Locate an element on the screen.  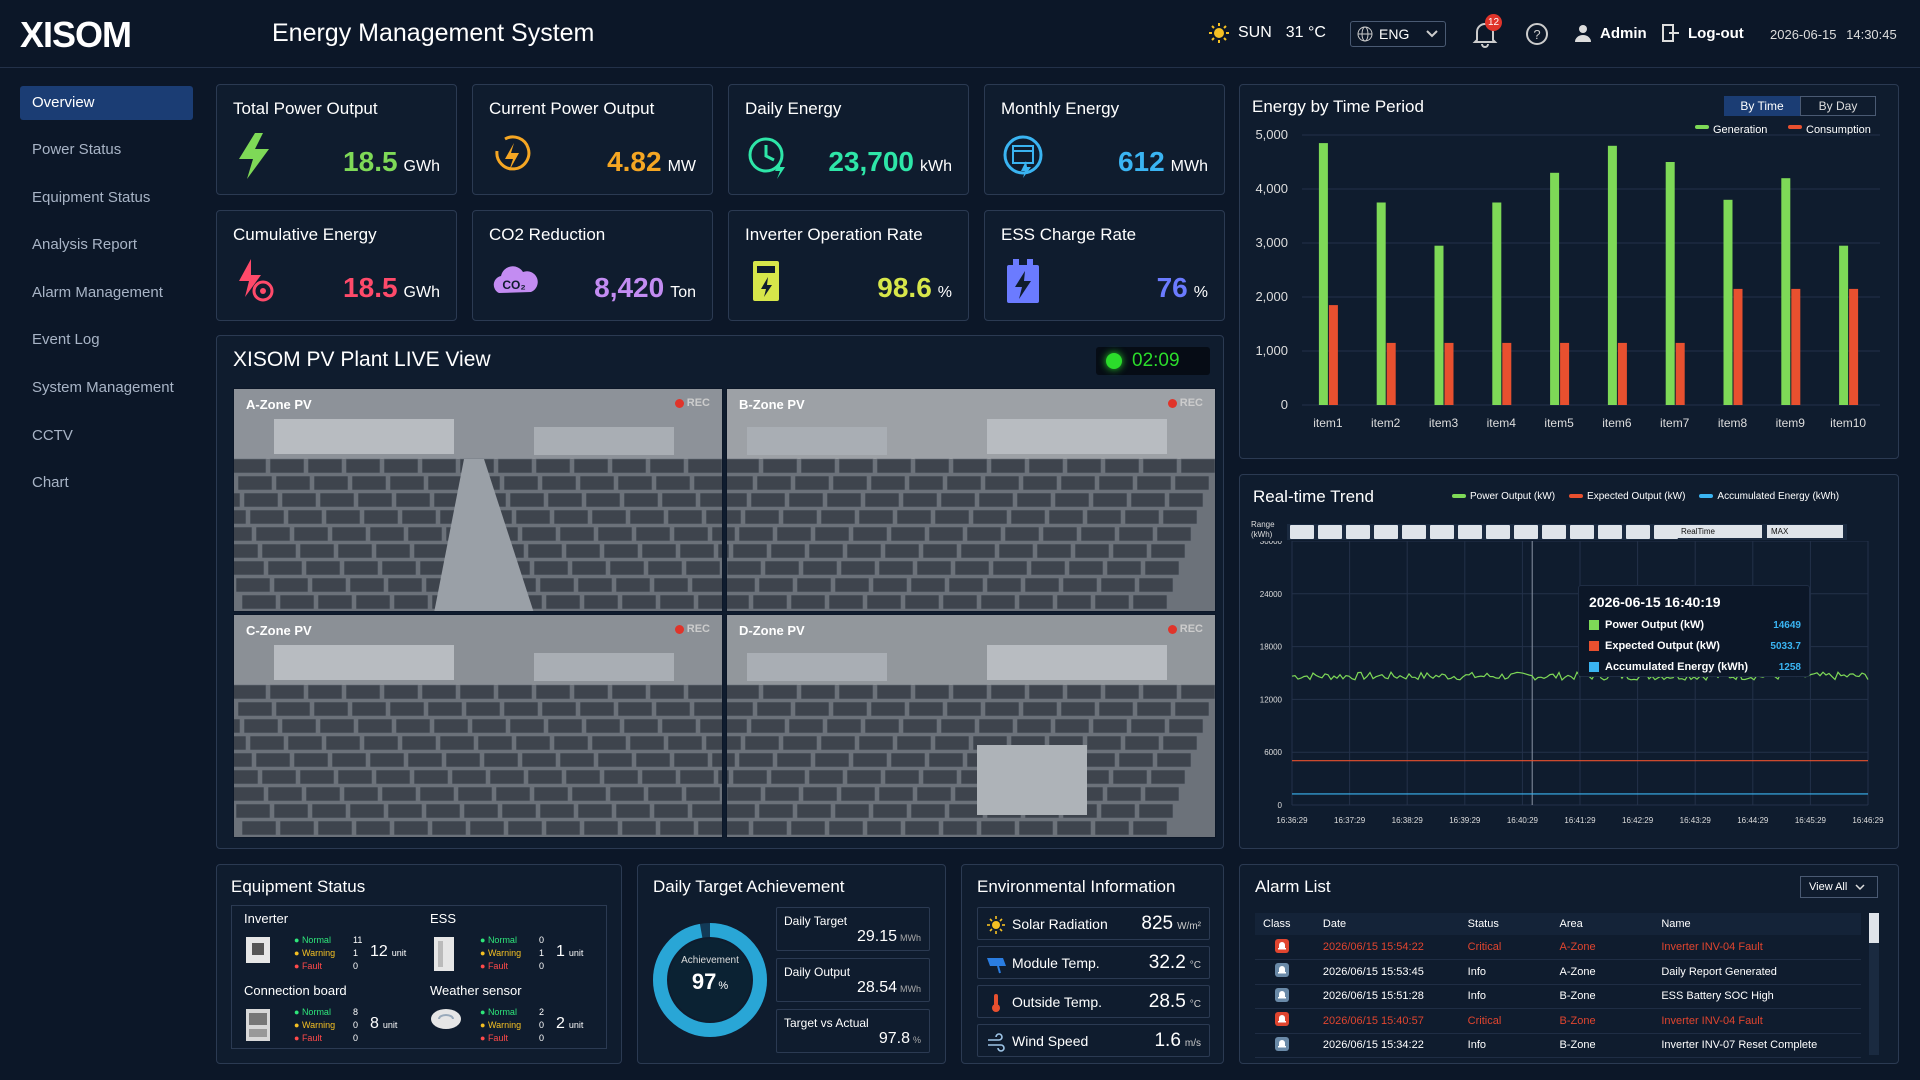
prev-icon is located at coordinates (1414, 532).